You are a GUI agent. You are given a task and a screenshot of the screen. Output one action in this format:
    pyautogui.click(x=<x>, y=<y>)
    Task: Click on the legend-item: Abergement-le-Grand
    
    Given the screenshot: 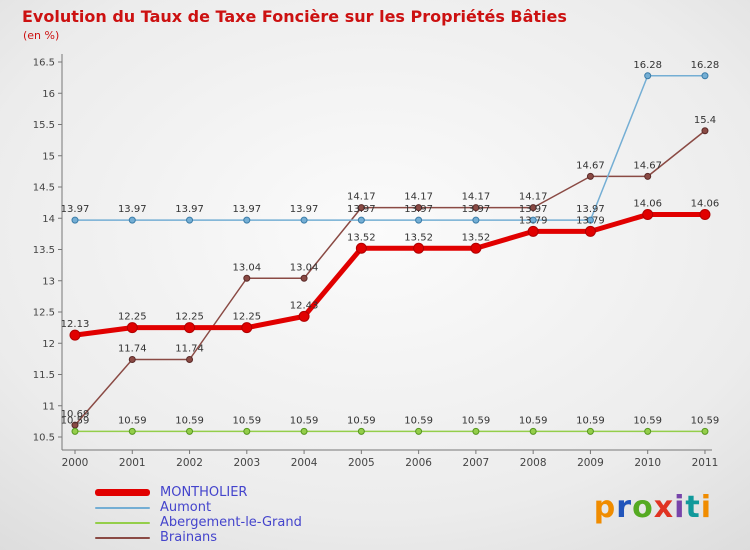 What is the action you would take?
    pyautogui.click(x=198, y=522)
    